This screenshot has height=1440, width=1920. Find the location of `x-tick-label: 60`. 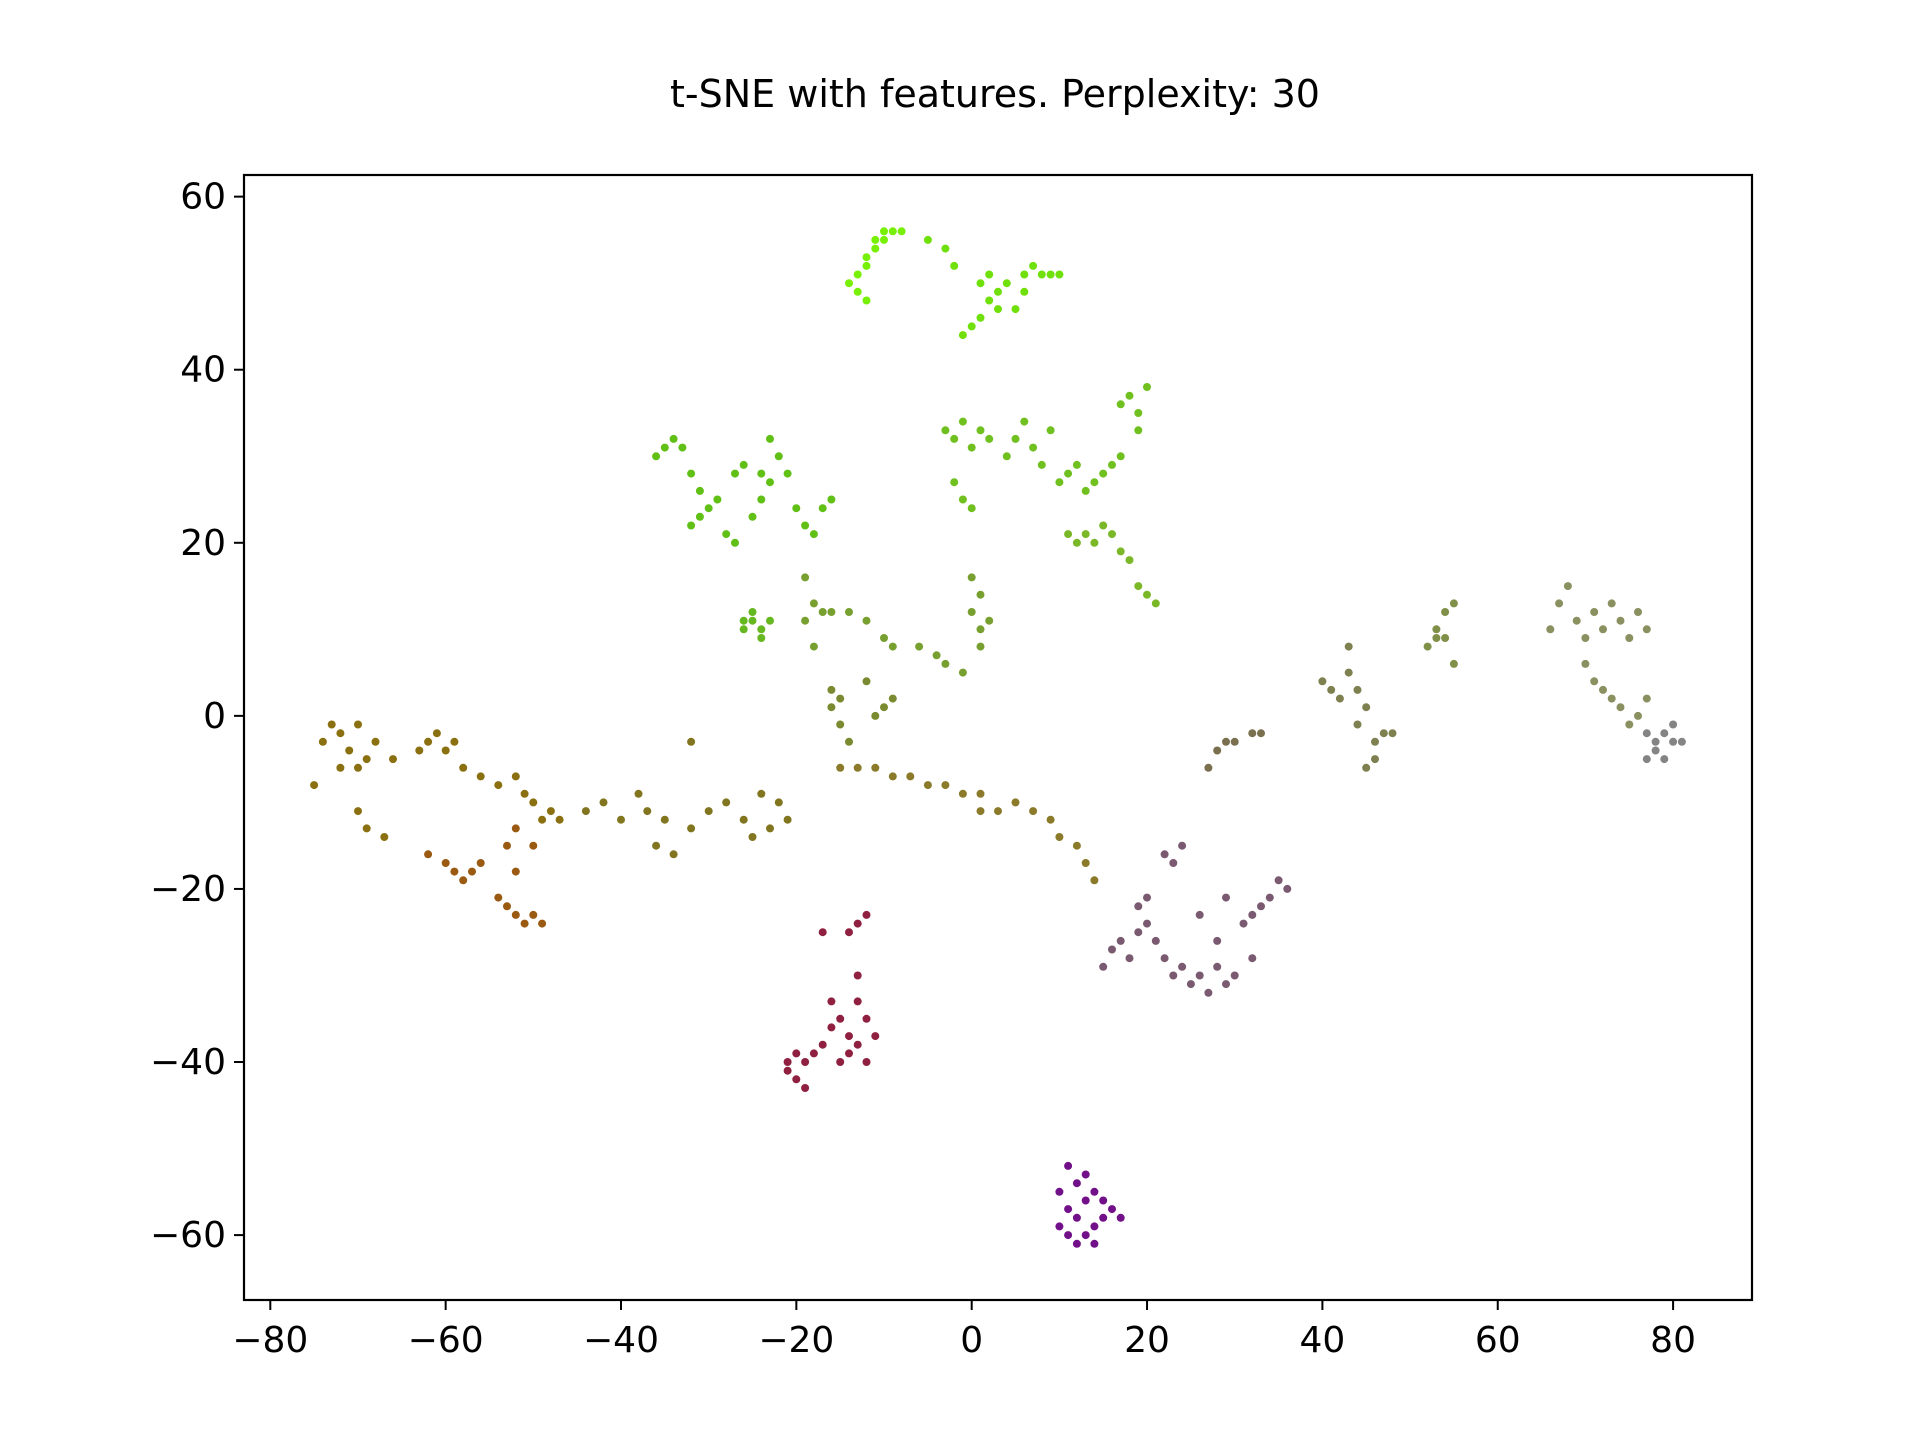

x-tick-label: 60 is located at coordinates (1498, 1340).